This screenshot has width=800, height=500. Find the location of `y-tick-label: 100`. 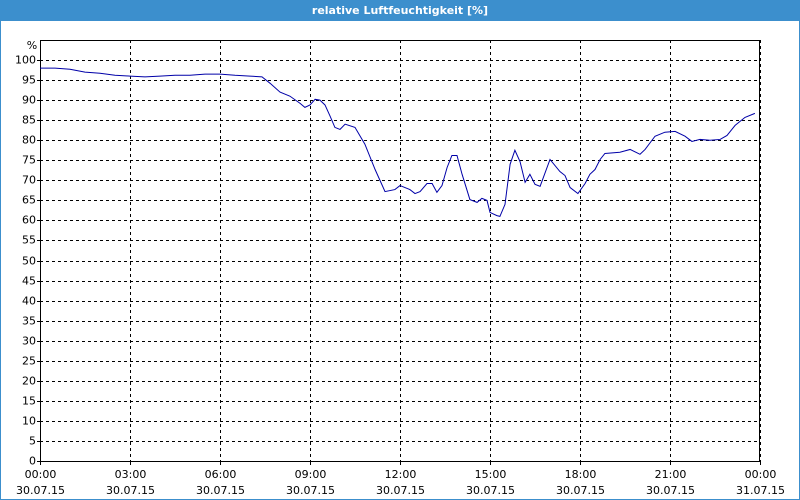

y-tick-label: 100 is located at coordinates (25, 60).